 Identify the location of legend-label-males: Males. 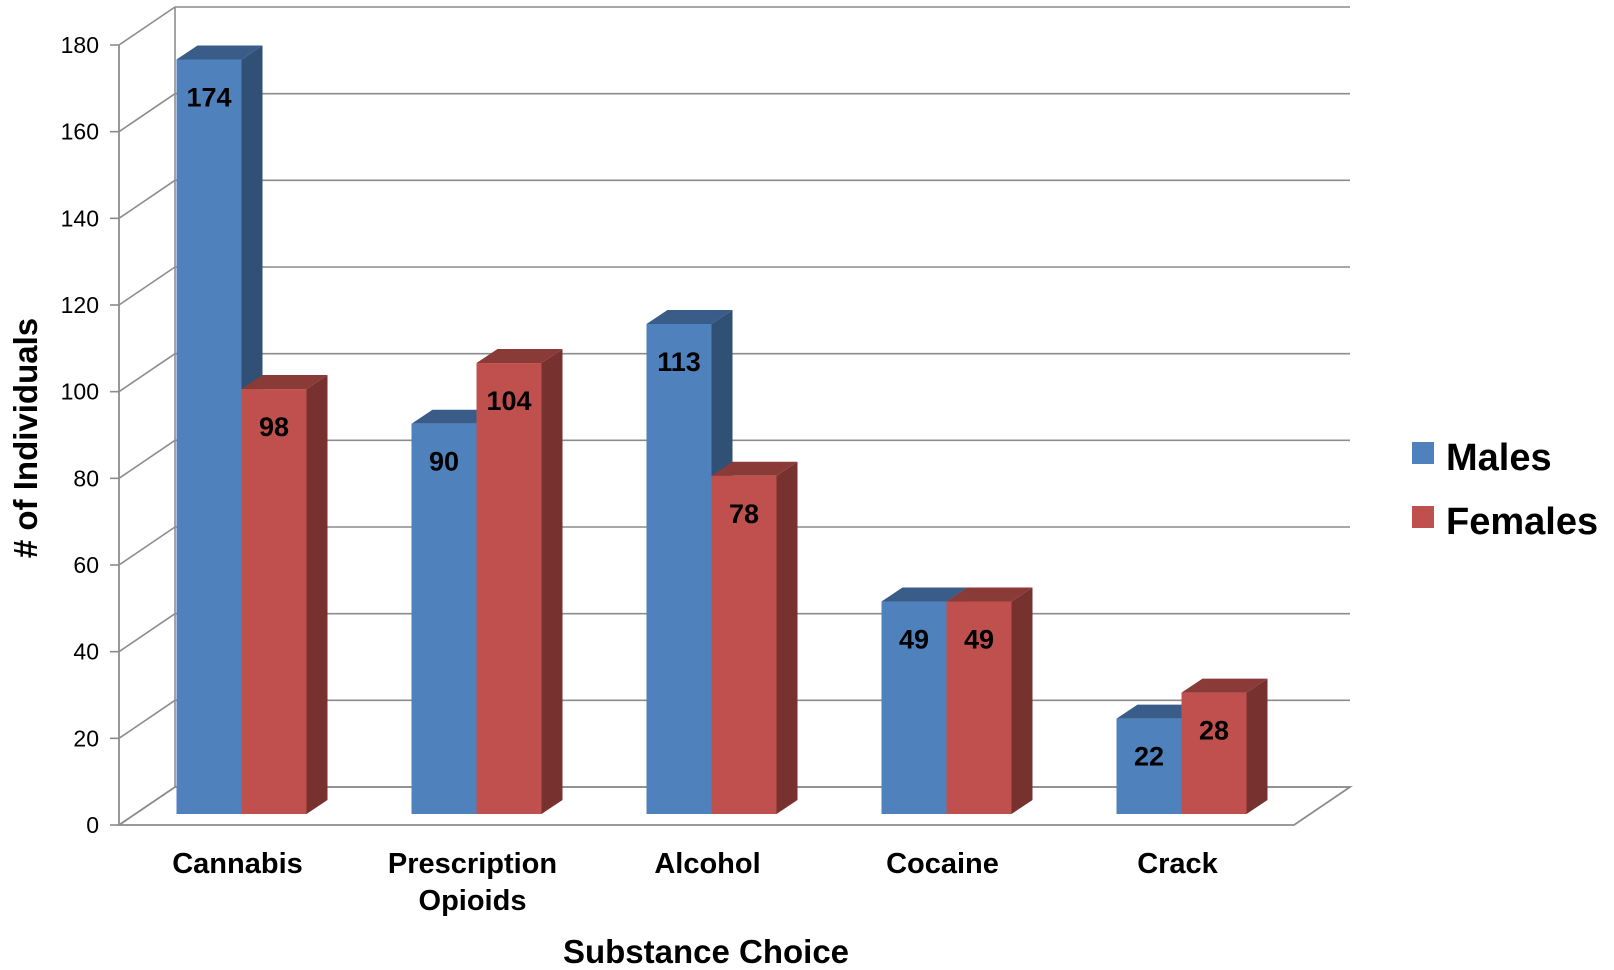
(1499, 458).